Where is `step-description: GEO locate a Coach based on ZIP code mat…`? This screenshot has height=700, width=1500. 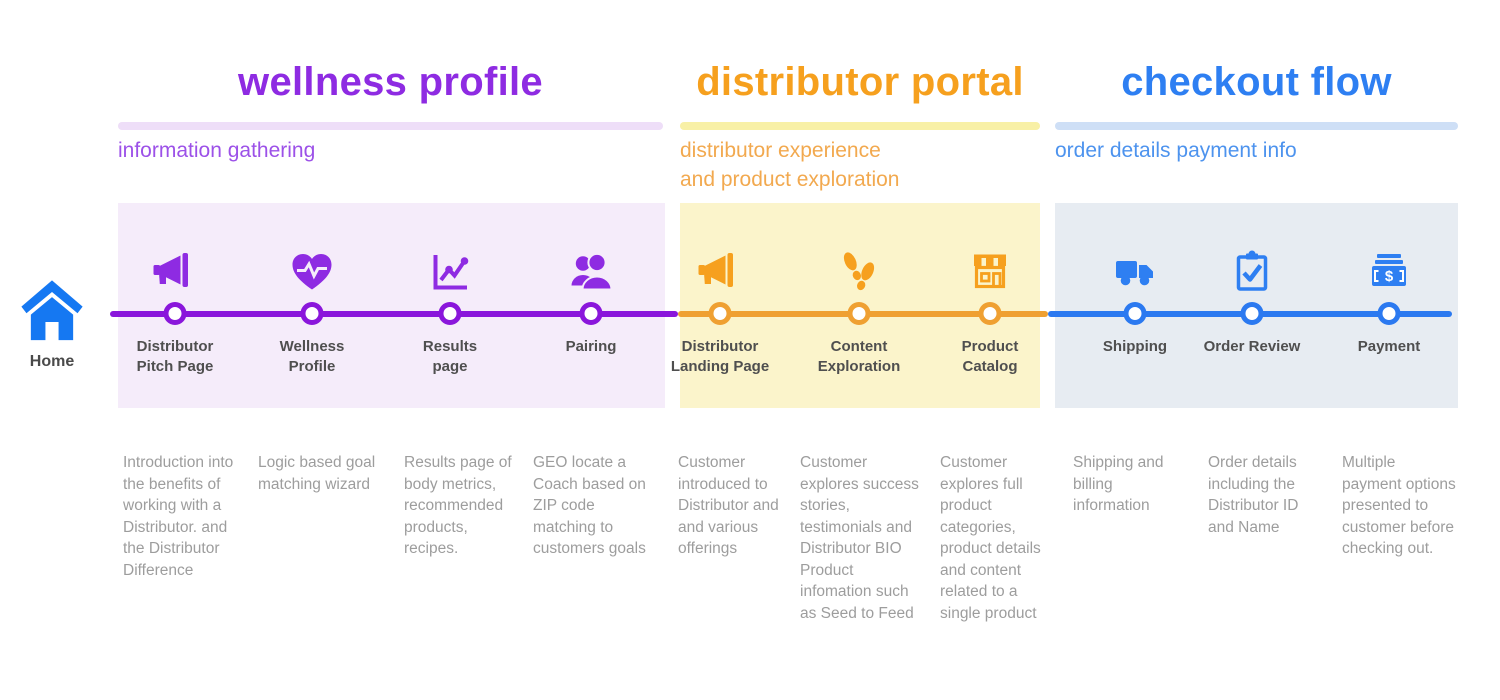 step-description: GEO locate a Coach based on ZIP code mat… is located at coordinates (589, 505).